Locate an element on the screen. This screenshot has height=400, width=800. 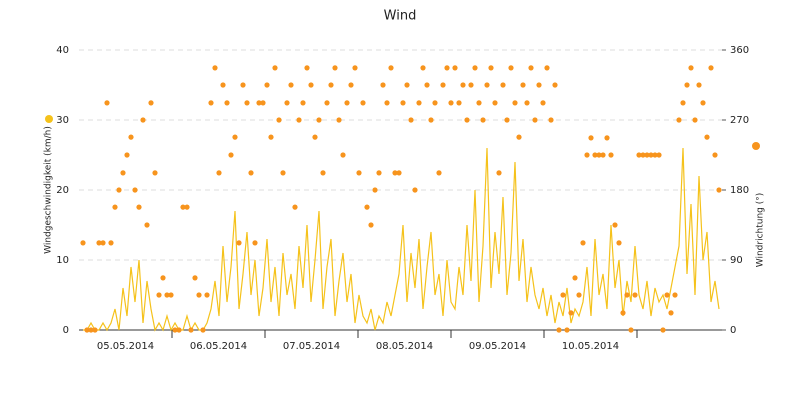
y-tick-label: 40 is located at coordinates (62, 50).